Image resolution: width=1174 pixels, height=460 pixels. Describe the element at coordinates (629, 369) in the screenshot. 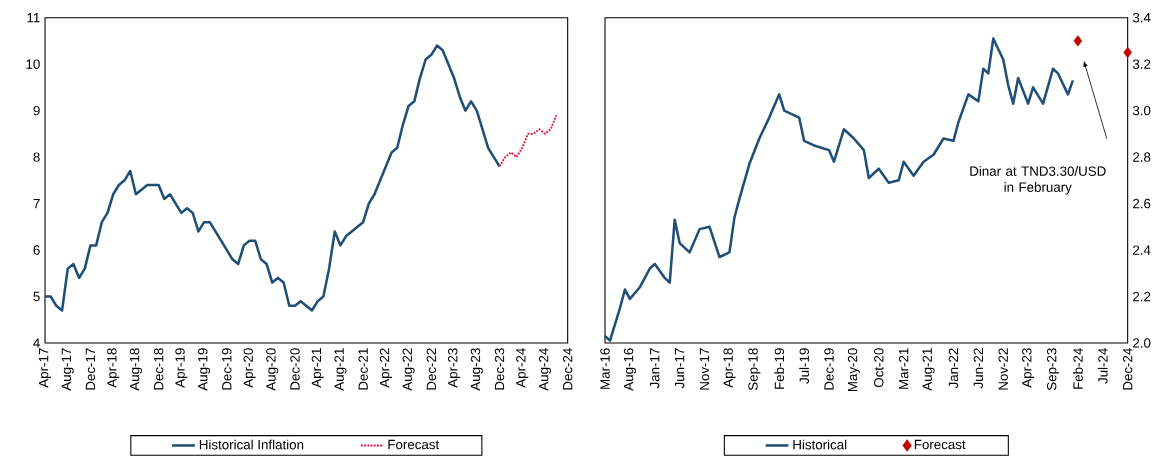

I see `x-tick-label: Aug-16` at that location.